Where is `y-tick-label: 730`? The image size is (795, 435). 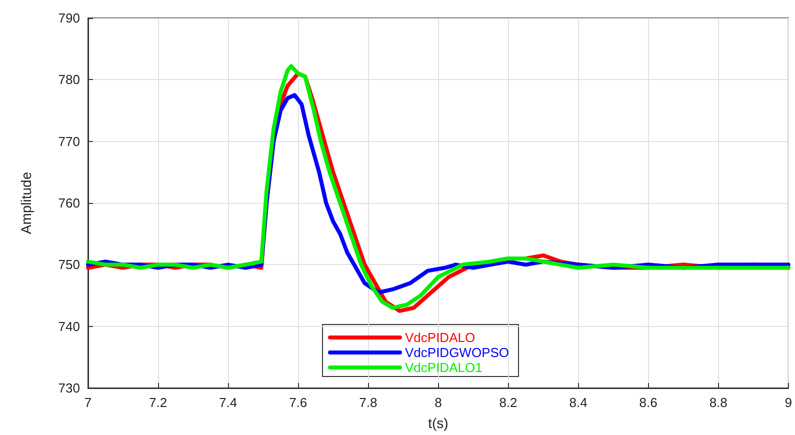
y-tick-label: 730 is located at coordinates (69, 388).